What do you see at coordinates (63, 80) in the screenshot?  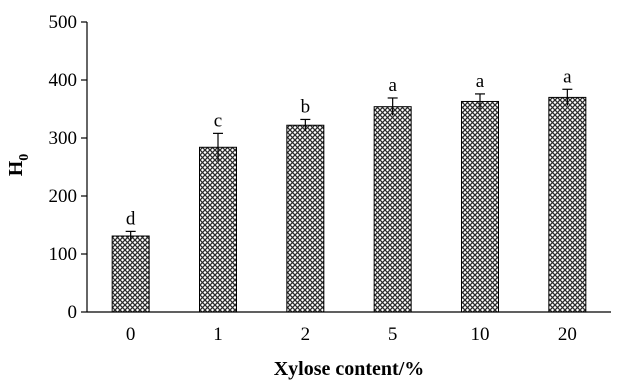 I see `y-tick-label: 400` at bounding box center [63, 80].